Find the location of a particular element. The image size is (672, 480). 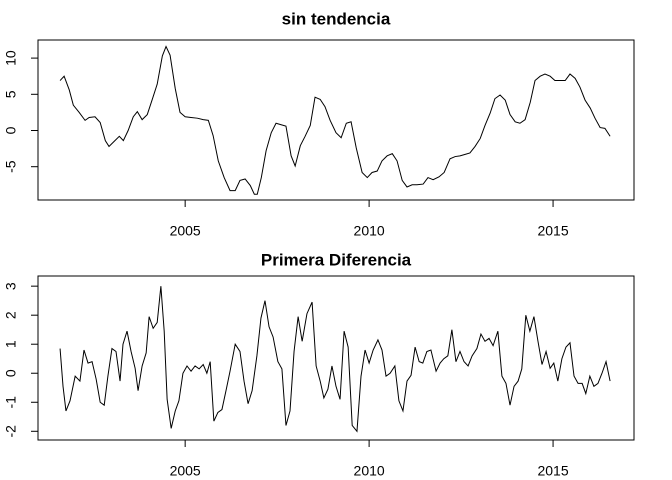

y-tick-label: -5 is located at coordinates (11, 166).